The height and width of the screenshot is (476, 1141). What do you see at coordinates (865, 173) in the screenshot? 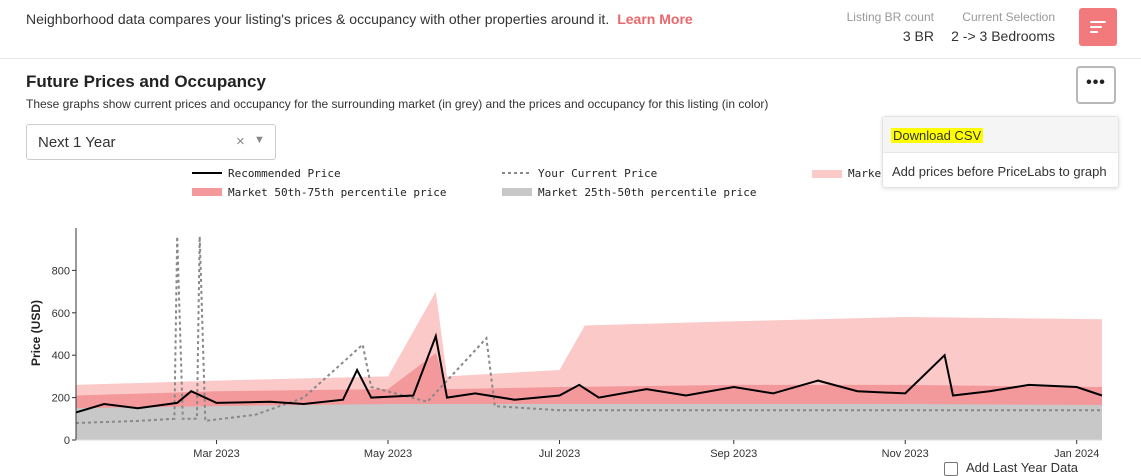
I see `legend-market-light: Marke` at bounding box center [865, 173].